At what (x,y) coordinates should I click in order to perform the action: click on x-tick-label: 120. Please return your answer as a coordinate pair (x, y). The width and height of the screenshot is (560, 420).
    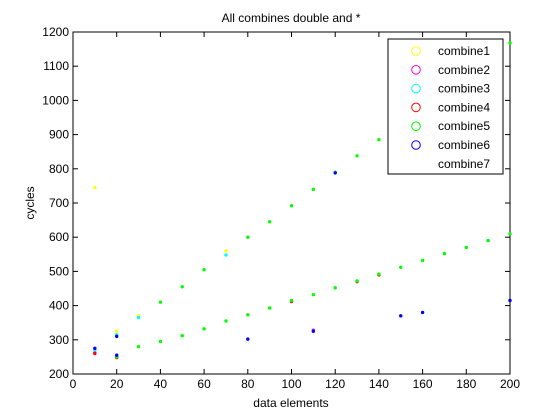
    Looking at the image, I should click on (335, 384).